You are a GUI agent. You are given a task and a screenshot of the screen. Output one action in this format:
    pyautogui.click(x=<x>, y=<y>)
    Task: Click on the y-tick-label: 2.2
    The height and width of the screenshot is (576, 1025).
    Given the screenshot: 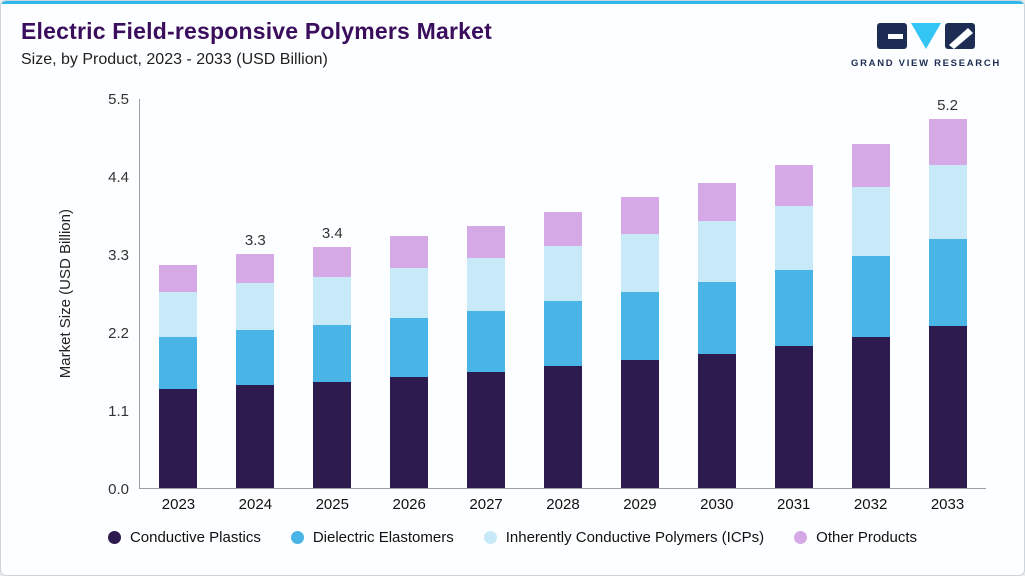 What is the action you would take?
    pyautogui.click(x=118, y=333)
    